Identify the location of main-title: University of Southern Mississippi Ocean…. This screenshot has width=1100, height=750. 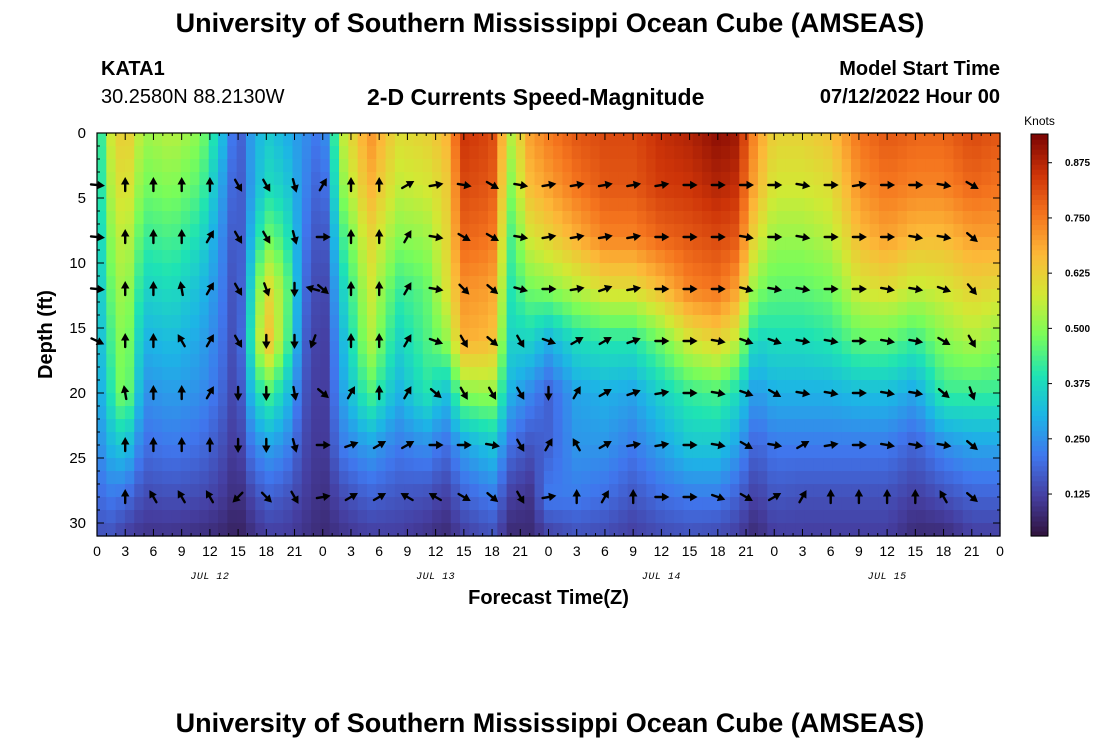
(550, 23).